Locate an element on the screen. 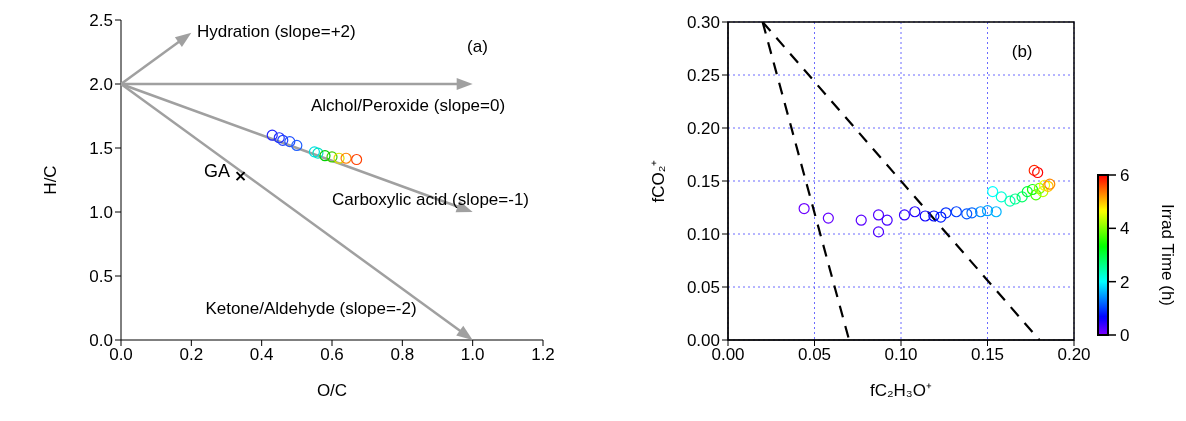 The image size is (1186, 421). y-tick-label: 0.5 is located at coordinates (101, 277).